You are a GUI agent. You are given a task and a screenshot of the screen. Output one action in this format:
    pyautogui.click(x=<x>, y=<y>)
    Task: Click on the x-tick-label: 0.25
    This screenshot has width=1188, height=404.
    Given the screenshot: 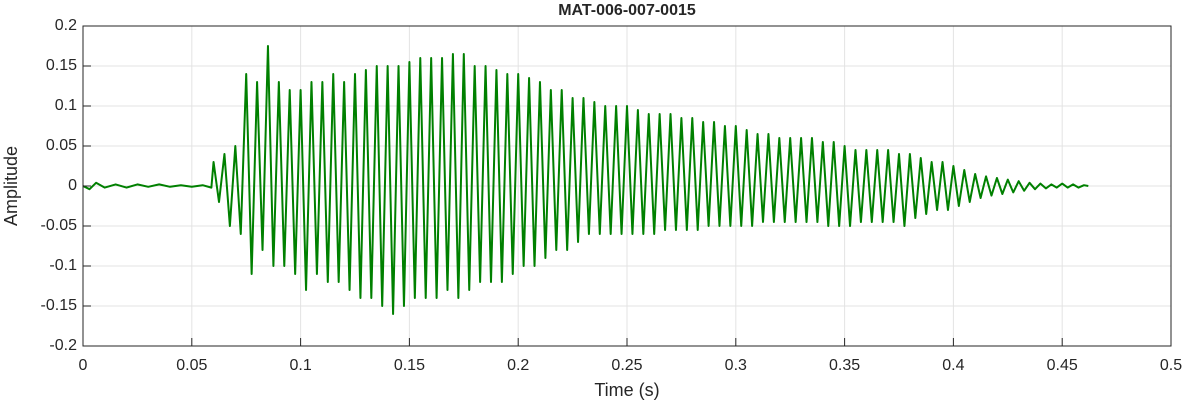 What is the action you would take?
    pyautogui.click(x=626, y=365)
    